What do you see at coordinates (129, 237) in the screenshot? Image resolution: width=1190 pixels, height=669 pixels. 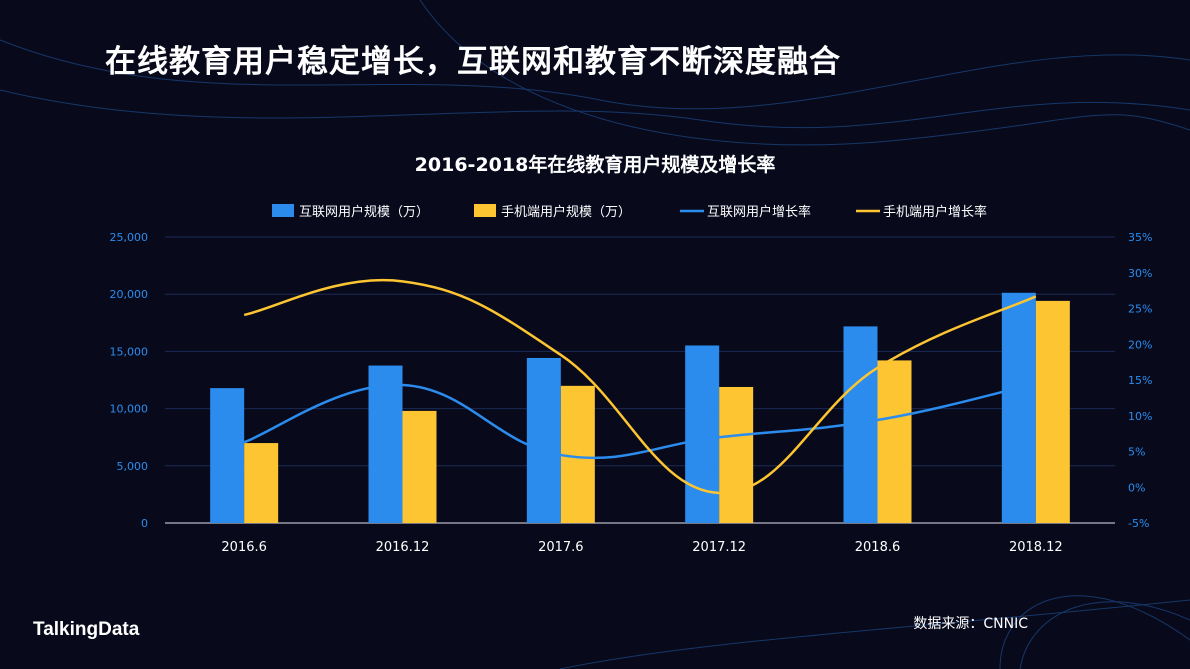 I see `y-left-tick-label: 25,000` at bounding box center [129, 237].